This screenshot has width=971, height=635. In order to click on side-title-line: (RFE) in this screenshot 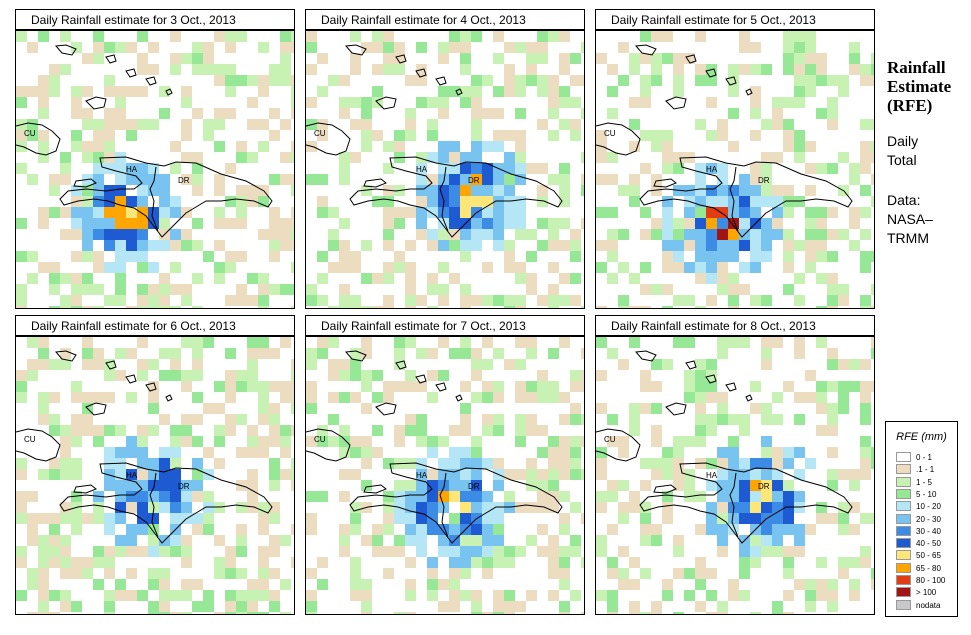, I will do `click(910, 105)`.